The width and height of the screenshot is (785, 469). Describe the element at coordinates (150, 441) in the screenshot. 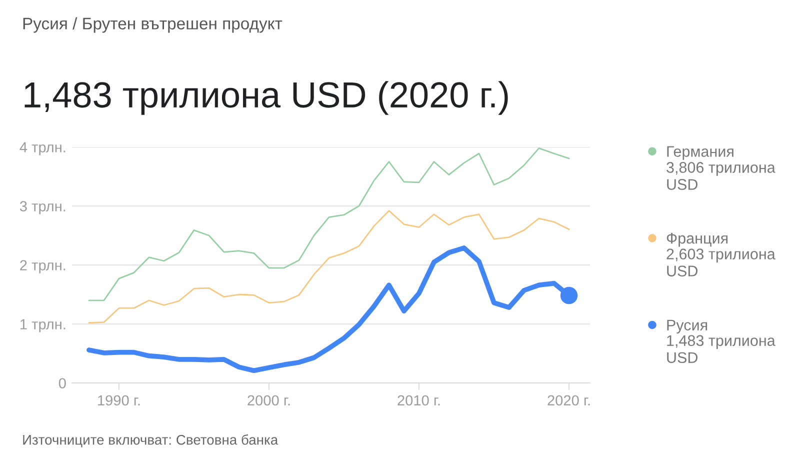

I see `text: Източниците включват: Световна банка` at that location.